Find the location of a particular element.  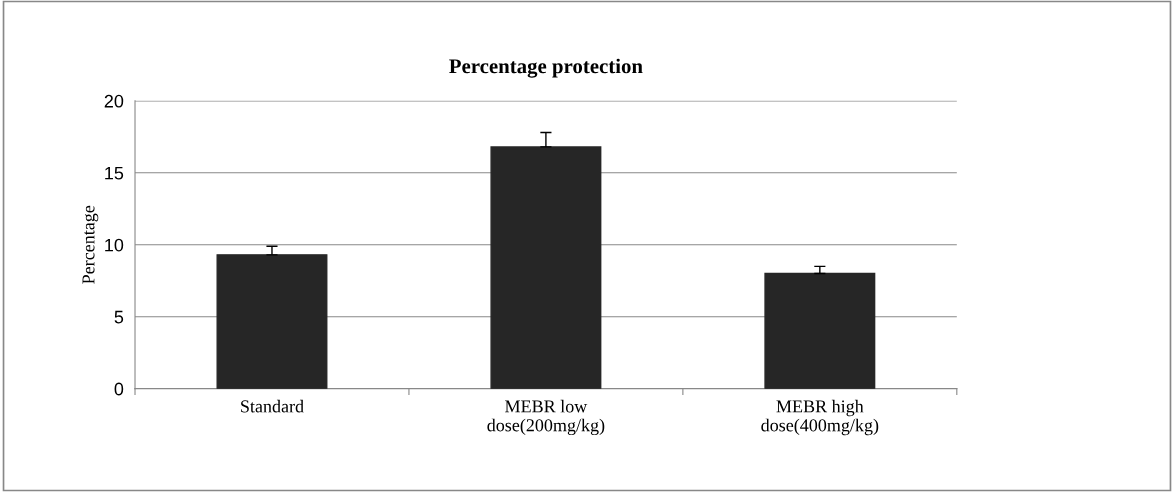

chart-title: Percentage protection is located at coordinates (546, 68).